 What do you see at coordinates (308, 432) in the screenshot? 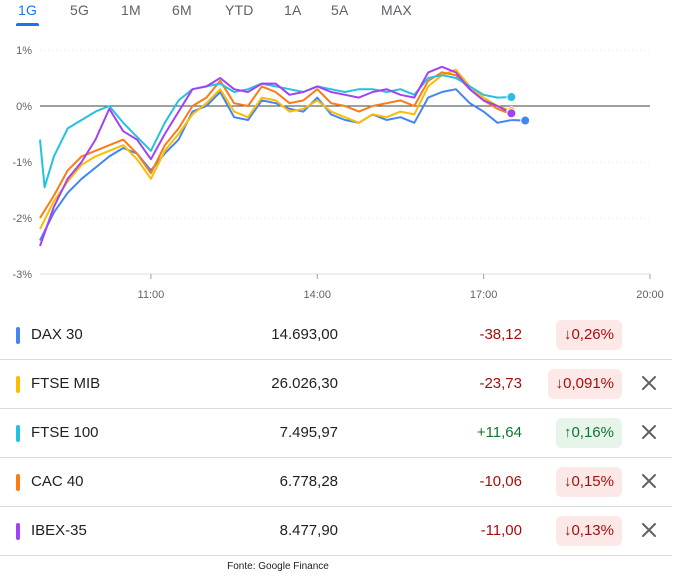
I see `index-value: 7.495,97` at bounding box center [308, 432].